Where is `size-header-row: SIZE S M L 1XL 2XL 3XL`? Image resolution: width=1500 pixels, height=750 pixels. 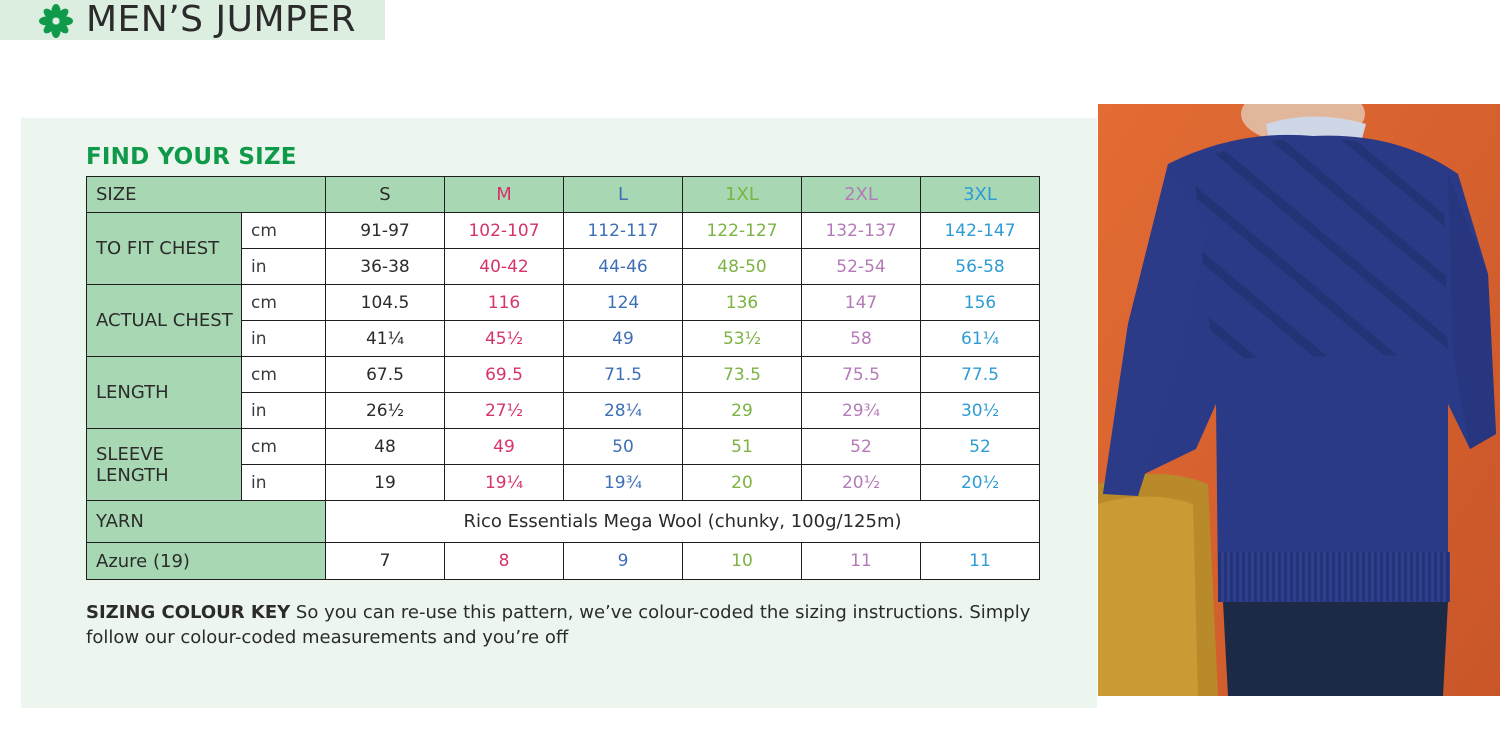
size-header-row: SIZE S M L 1XL 2XL 3XL is located at coordinates (563, 194).